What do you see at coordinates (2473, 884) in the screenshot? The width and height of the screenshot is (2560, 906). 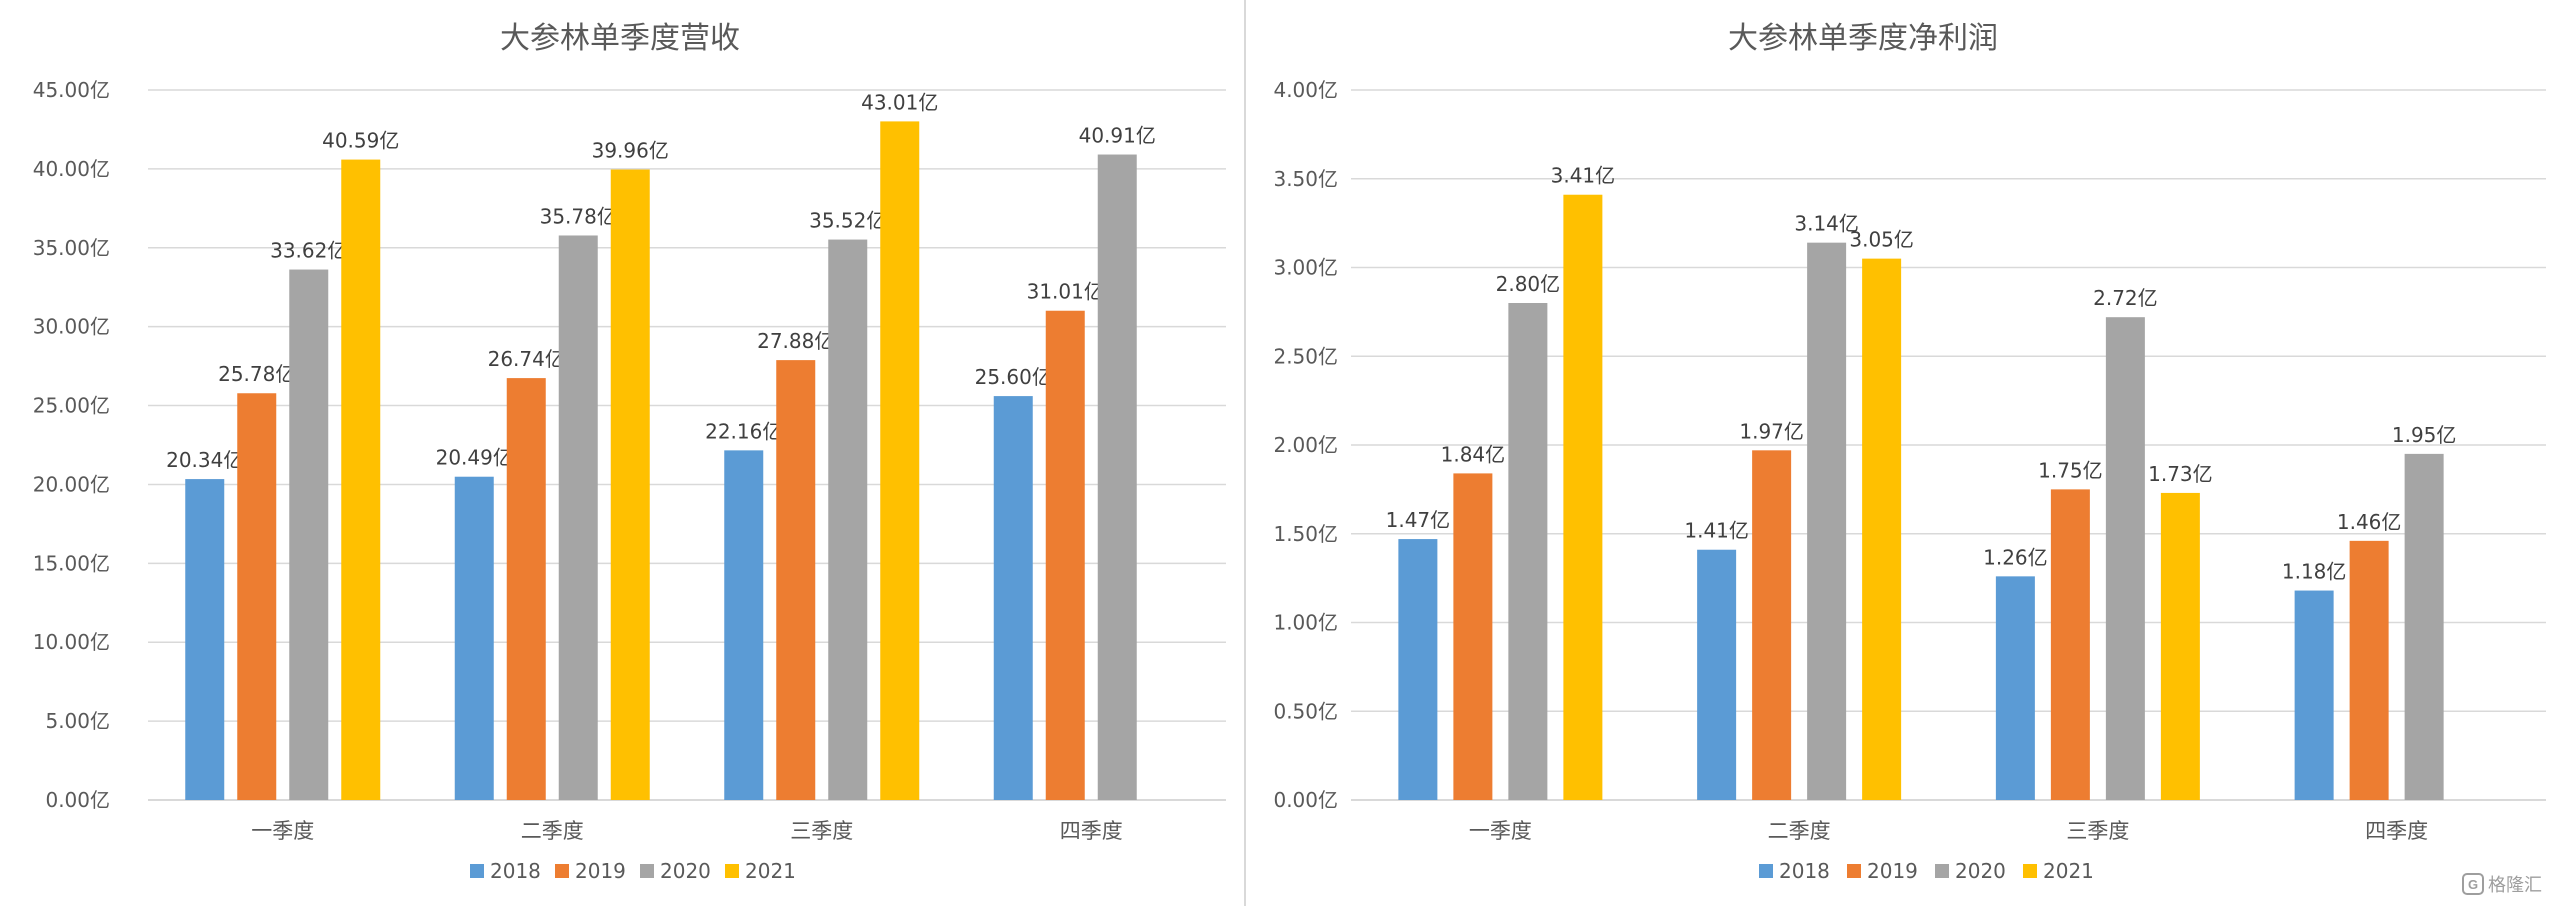 I see `gelonghui-logo-icon: G` at bounding box center [2473, 884].